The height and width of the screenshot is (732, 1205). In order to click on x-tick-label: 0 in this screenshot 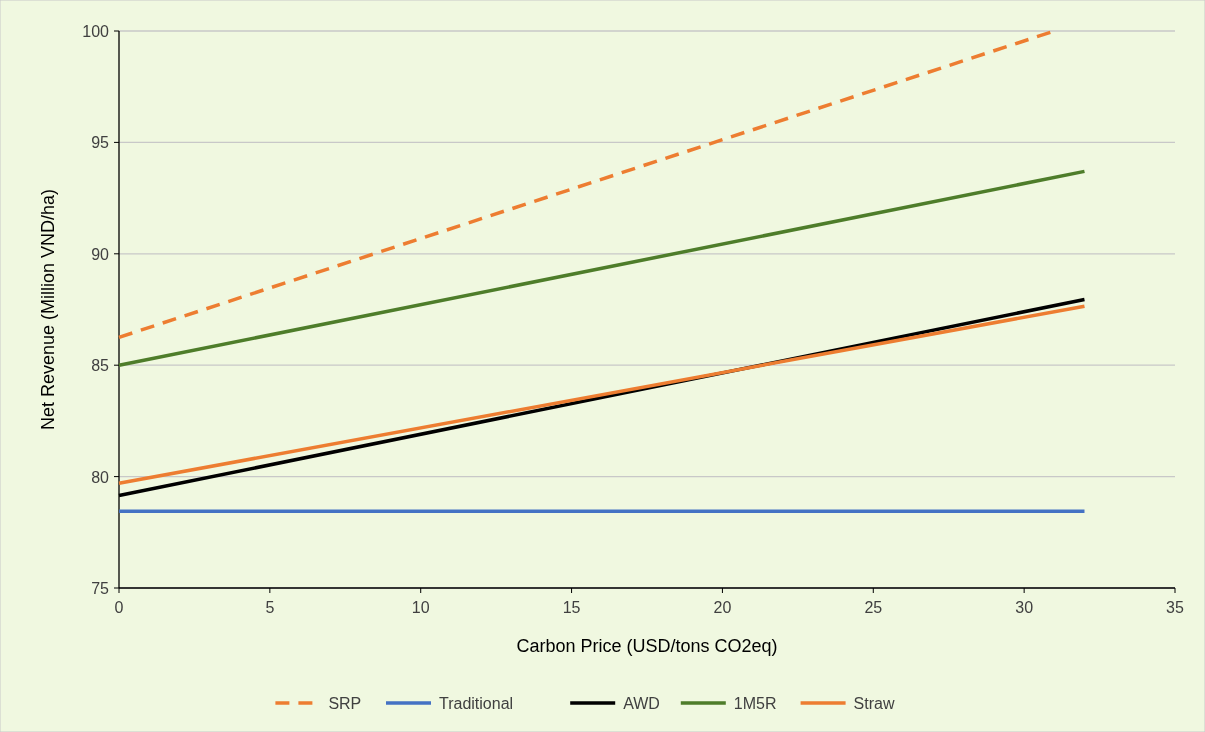, I will do `click(119, 607)`.